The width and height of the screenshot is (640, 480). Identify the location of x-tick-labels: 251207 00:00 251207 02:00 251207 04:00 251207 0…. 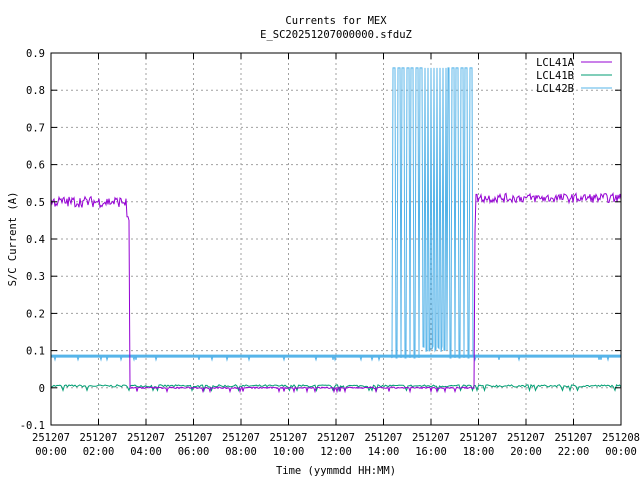
(336, 445).